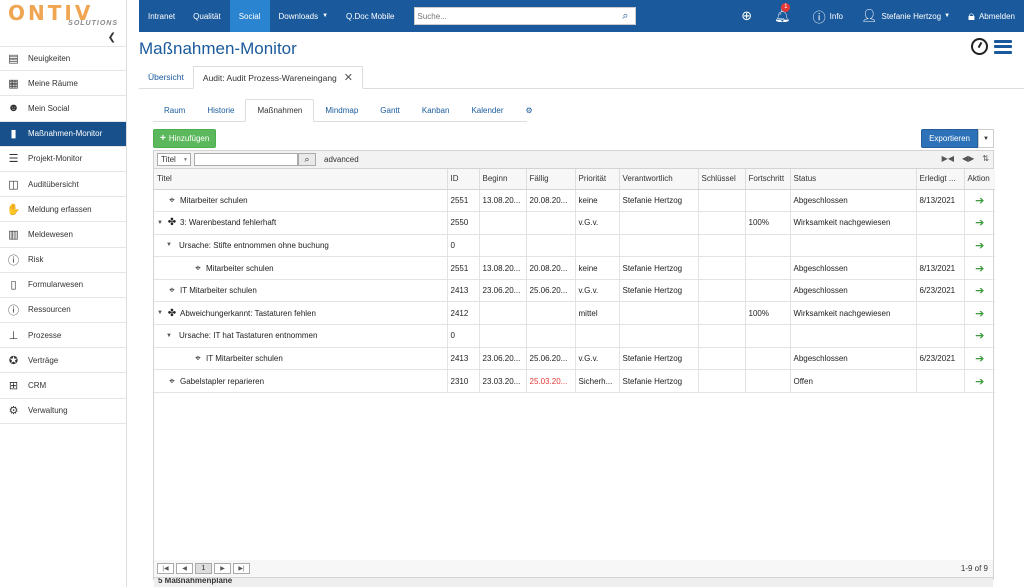 The image size is (1024, 587). I want to click on first-page-button: |◀, so click(165, 568).